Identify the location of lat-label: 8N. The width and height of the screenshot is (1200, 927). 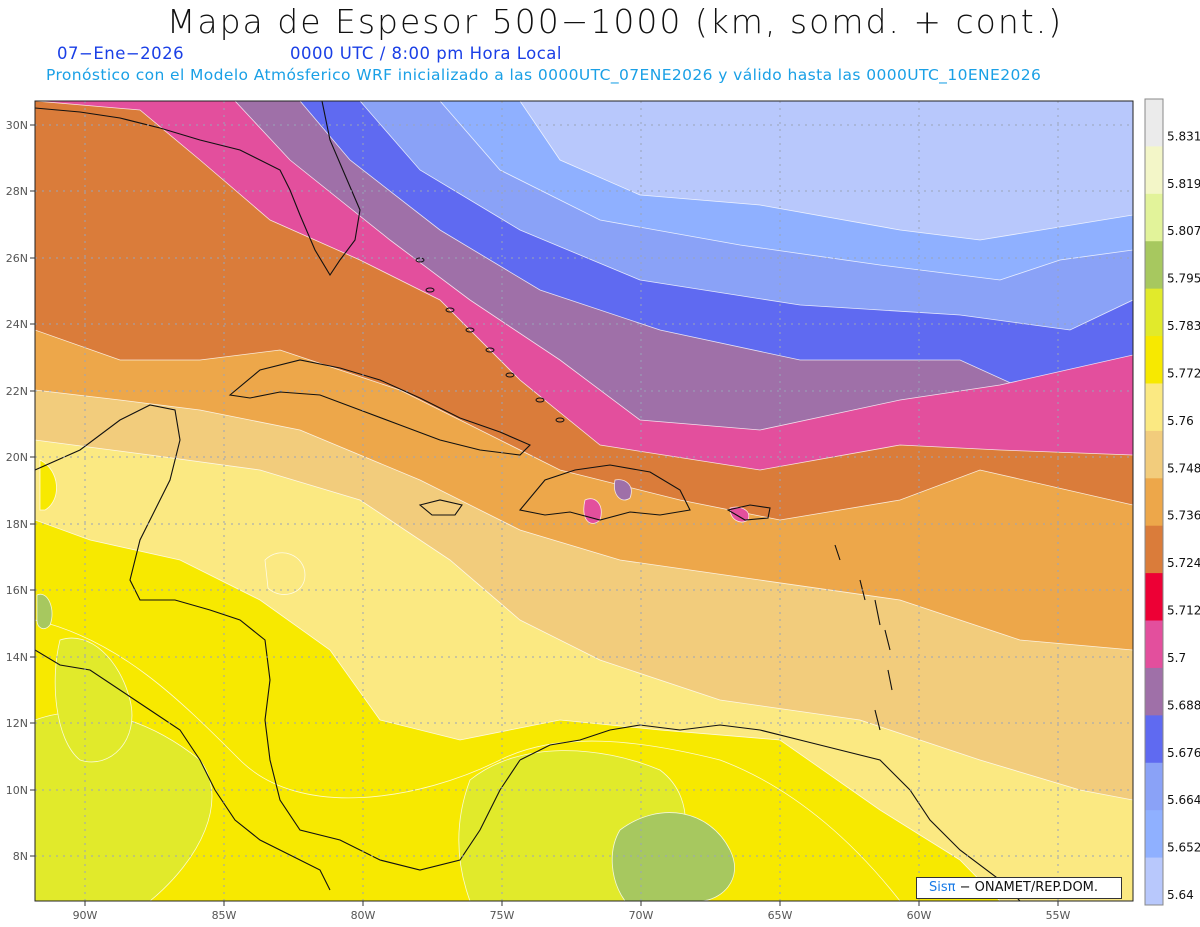
(20, 856).